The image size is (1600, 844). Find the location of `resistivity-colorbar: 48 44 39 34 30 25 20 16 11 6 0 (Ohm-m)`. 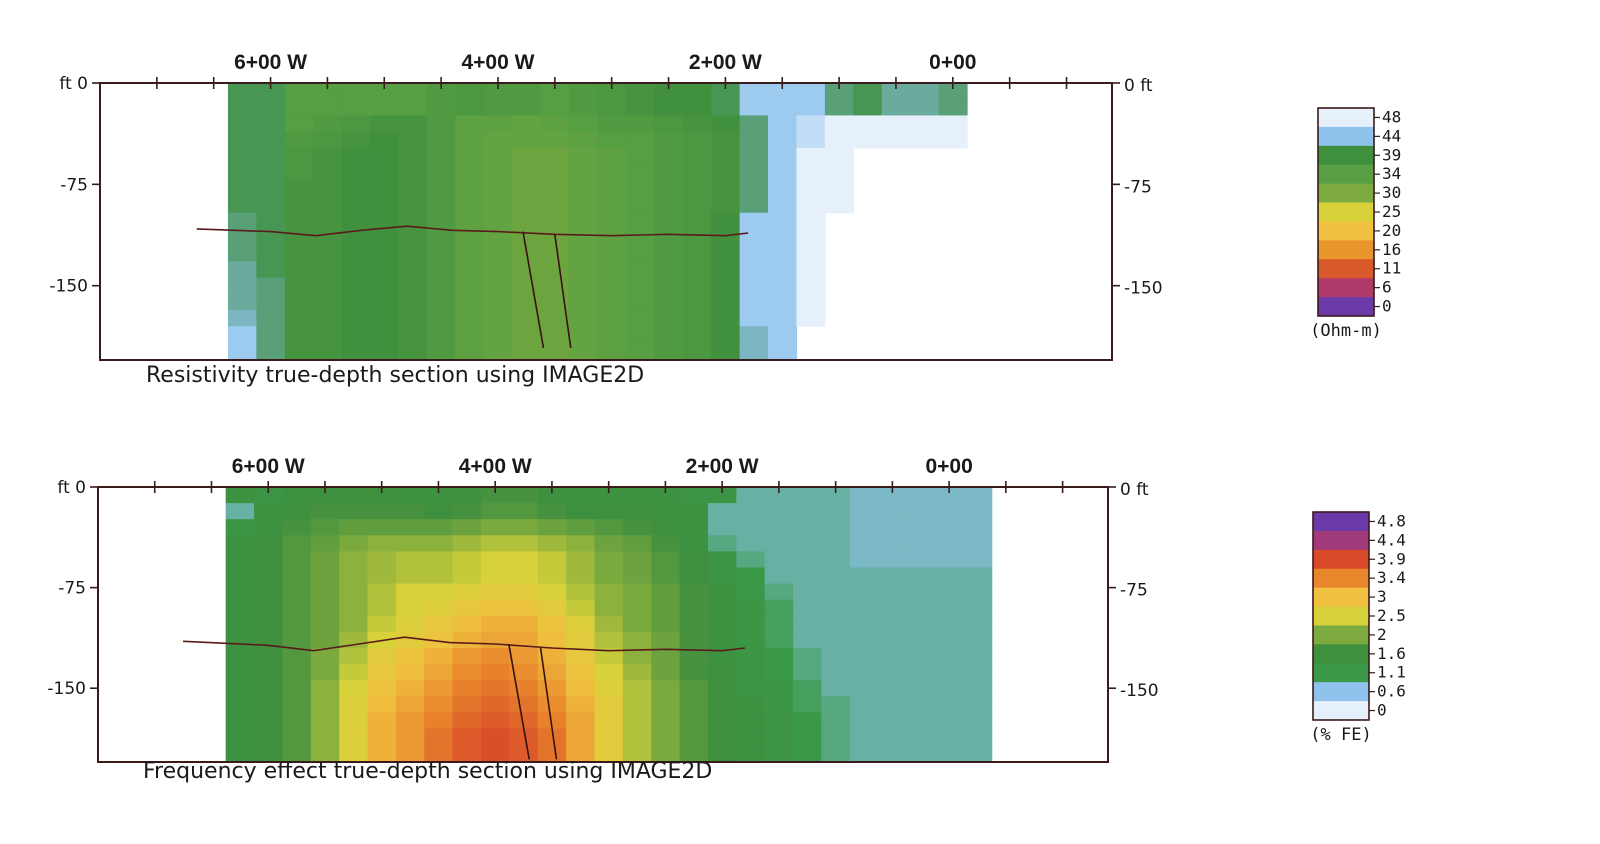

resistivity-colorbar: 48 44 39 34 30 25 20 16 11 6 0 (Ohm-m) is located at coordinates (1355, 224).